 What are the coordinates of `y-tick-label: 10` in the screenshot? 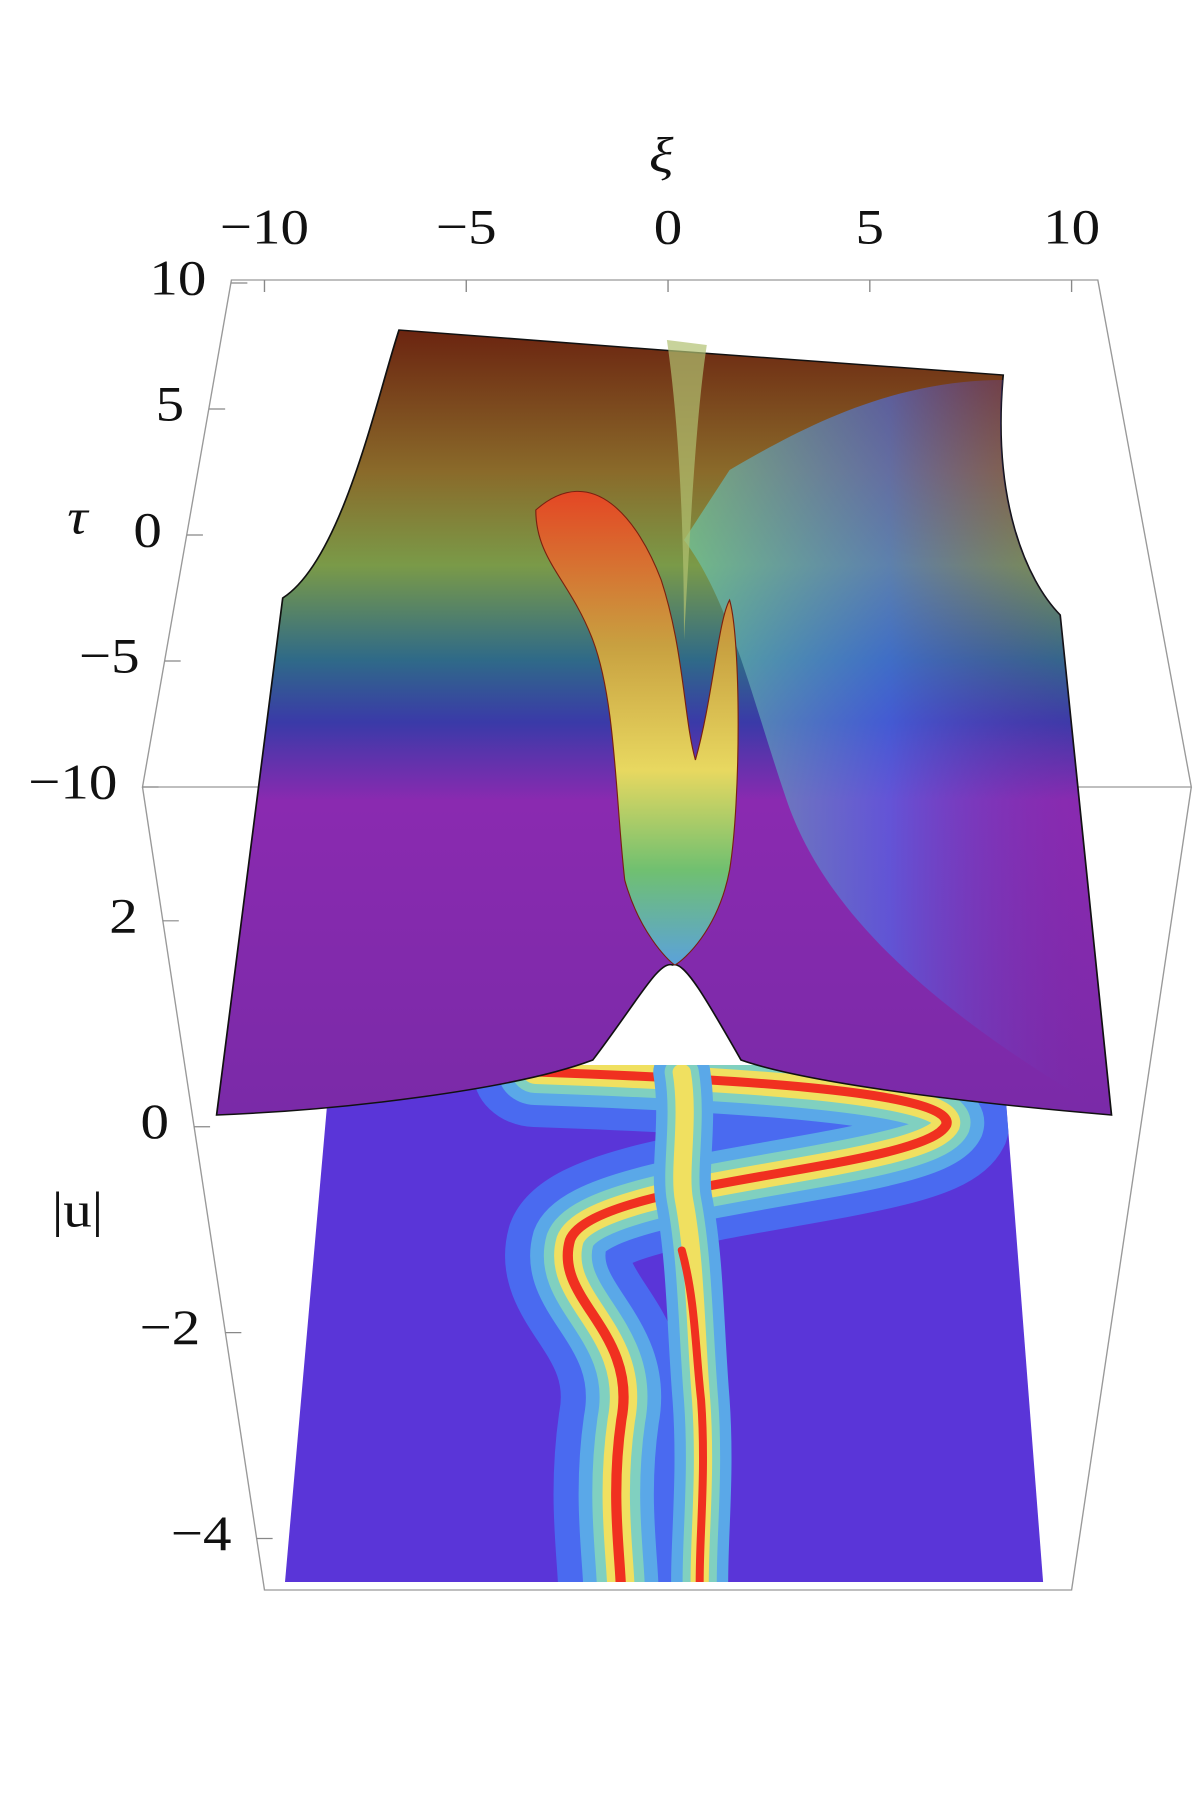 It's located at (177, 278).